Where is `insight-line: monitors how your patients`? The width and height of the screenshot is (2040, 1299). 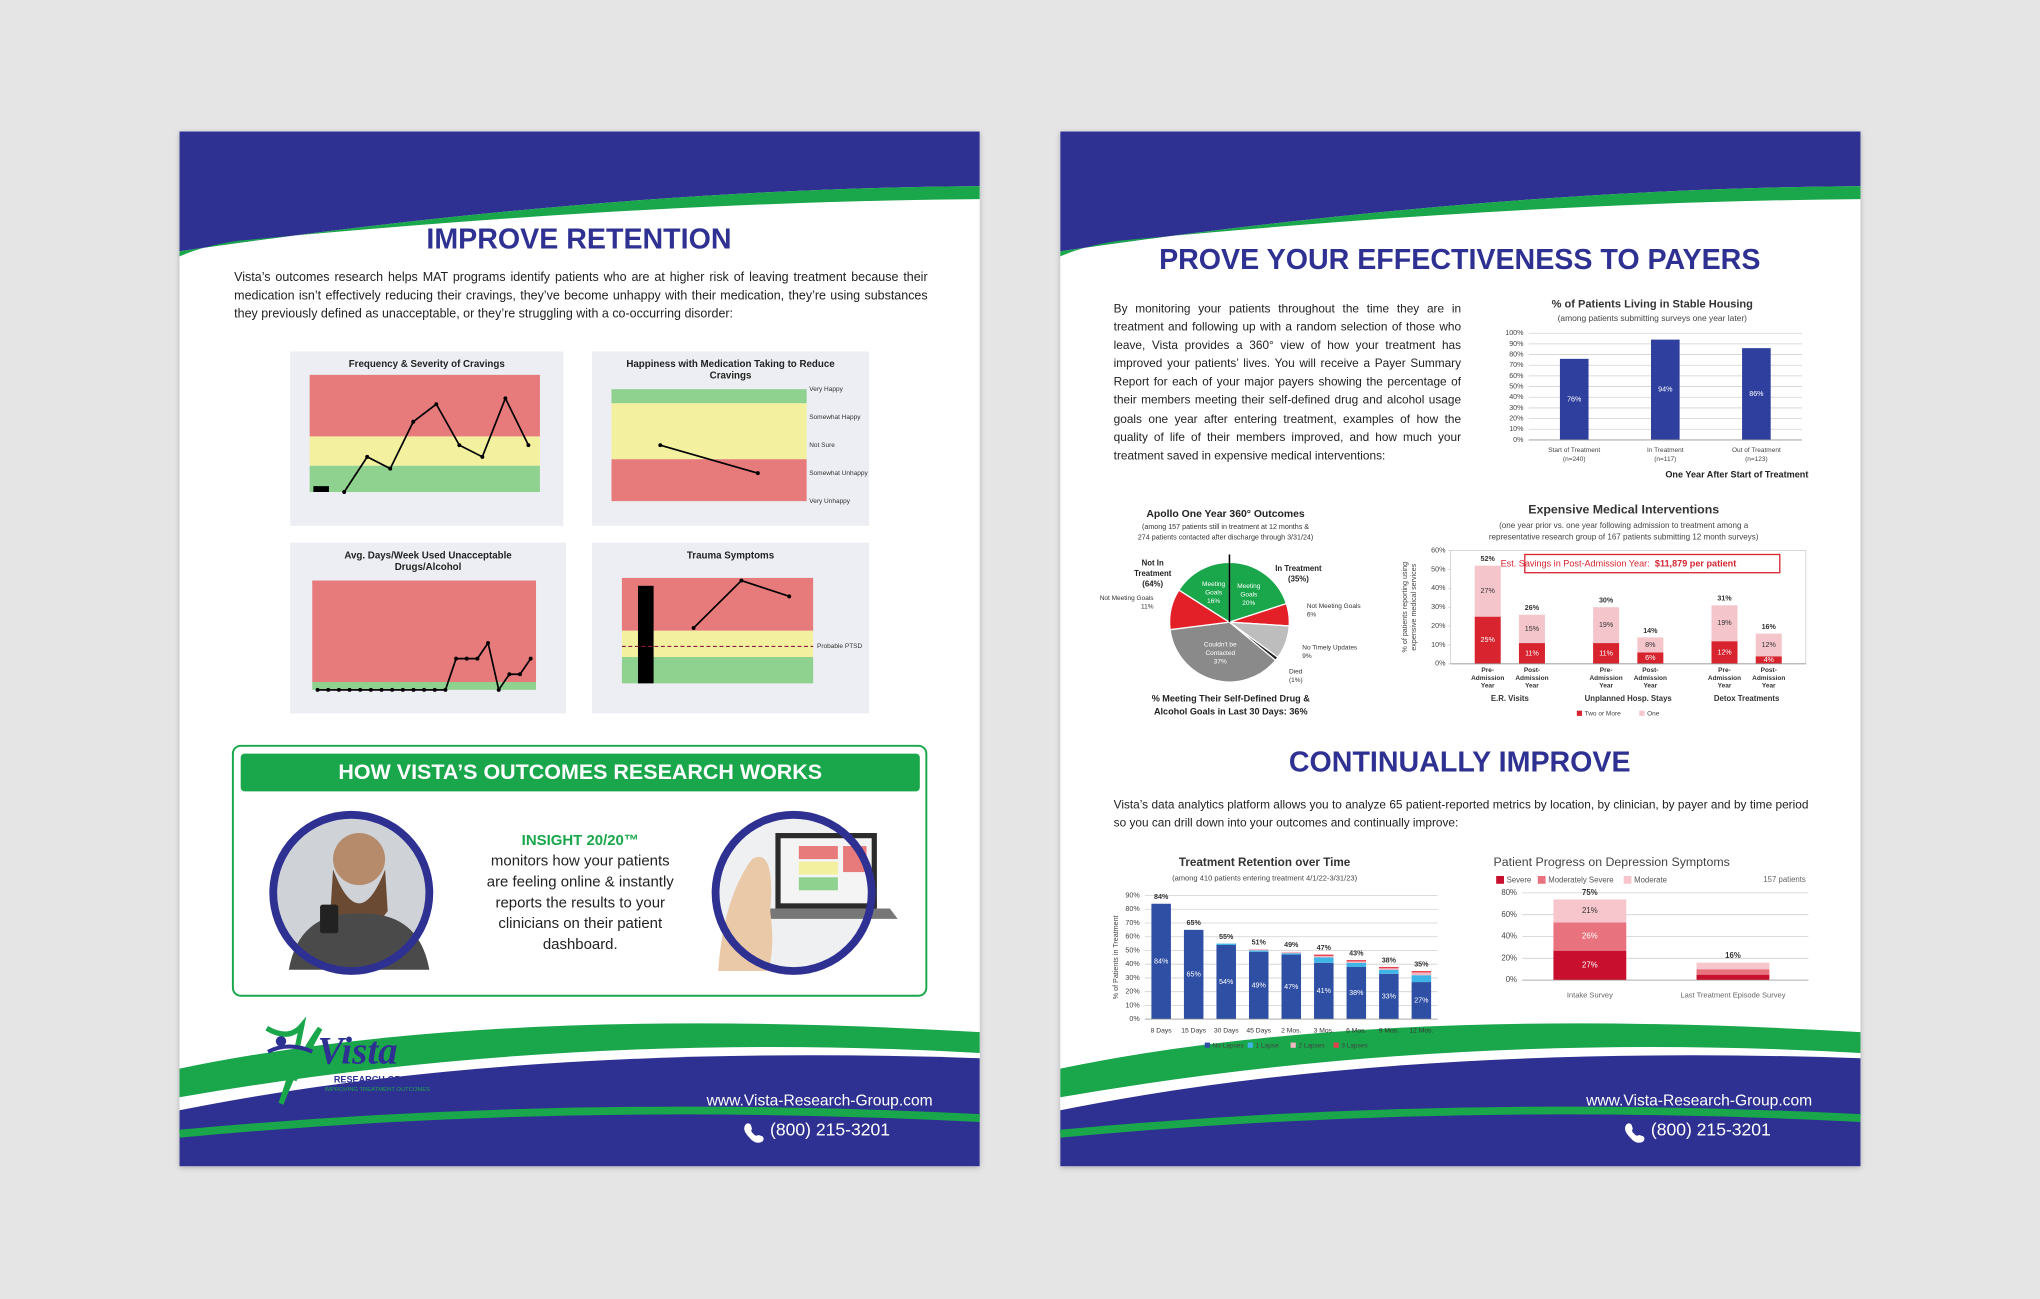
insight-line: monitors how your patients is located at coordinates (580, 861).